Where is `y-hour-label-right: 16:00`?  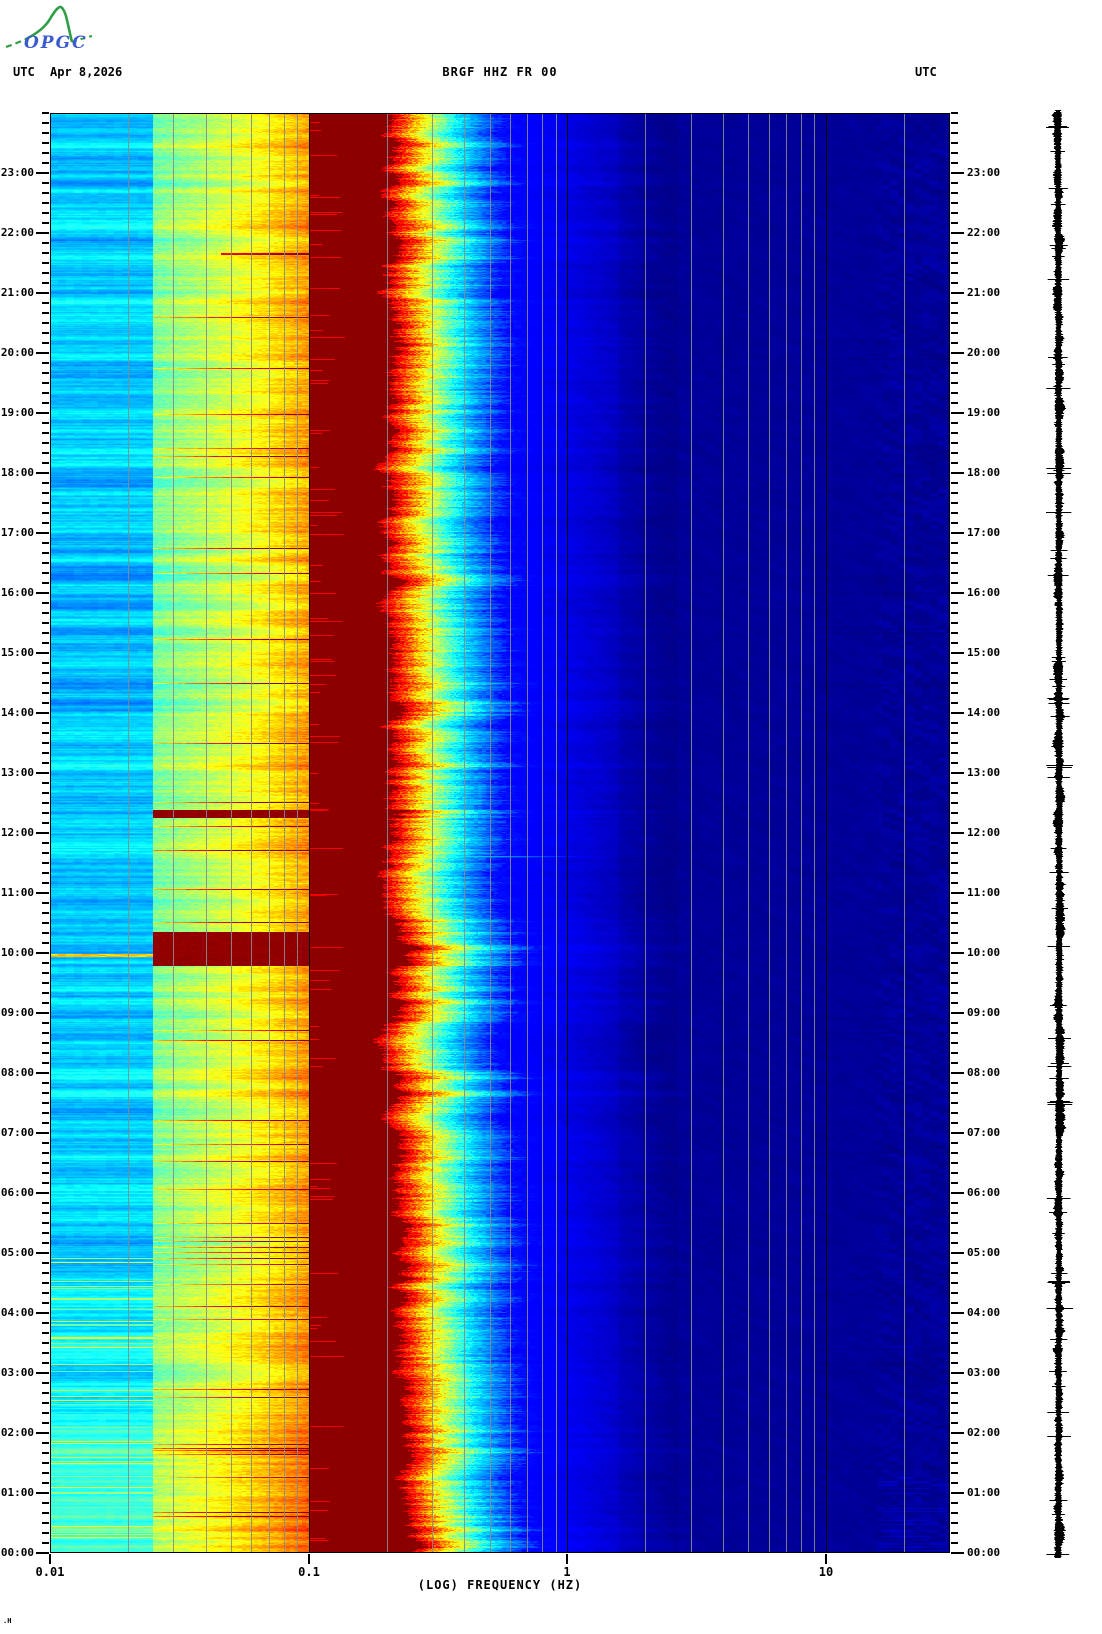
y-hour-label-right: 16:00 is located at coordinates (984, 592).